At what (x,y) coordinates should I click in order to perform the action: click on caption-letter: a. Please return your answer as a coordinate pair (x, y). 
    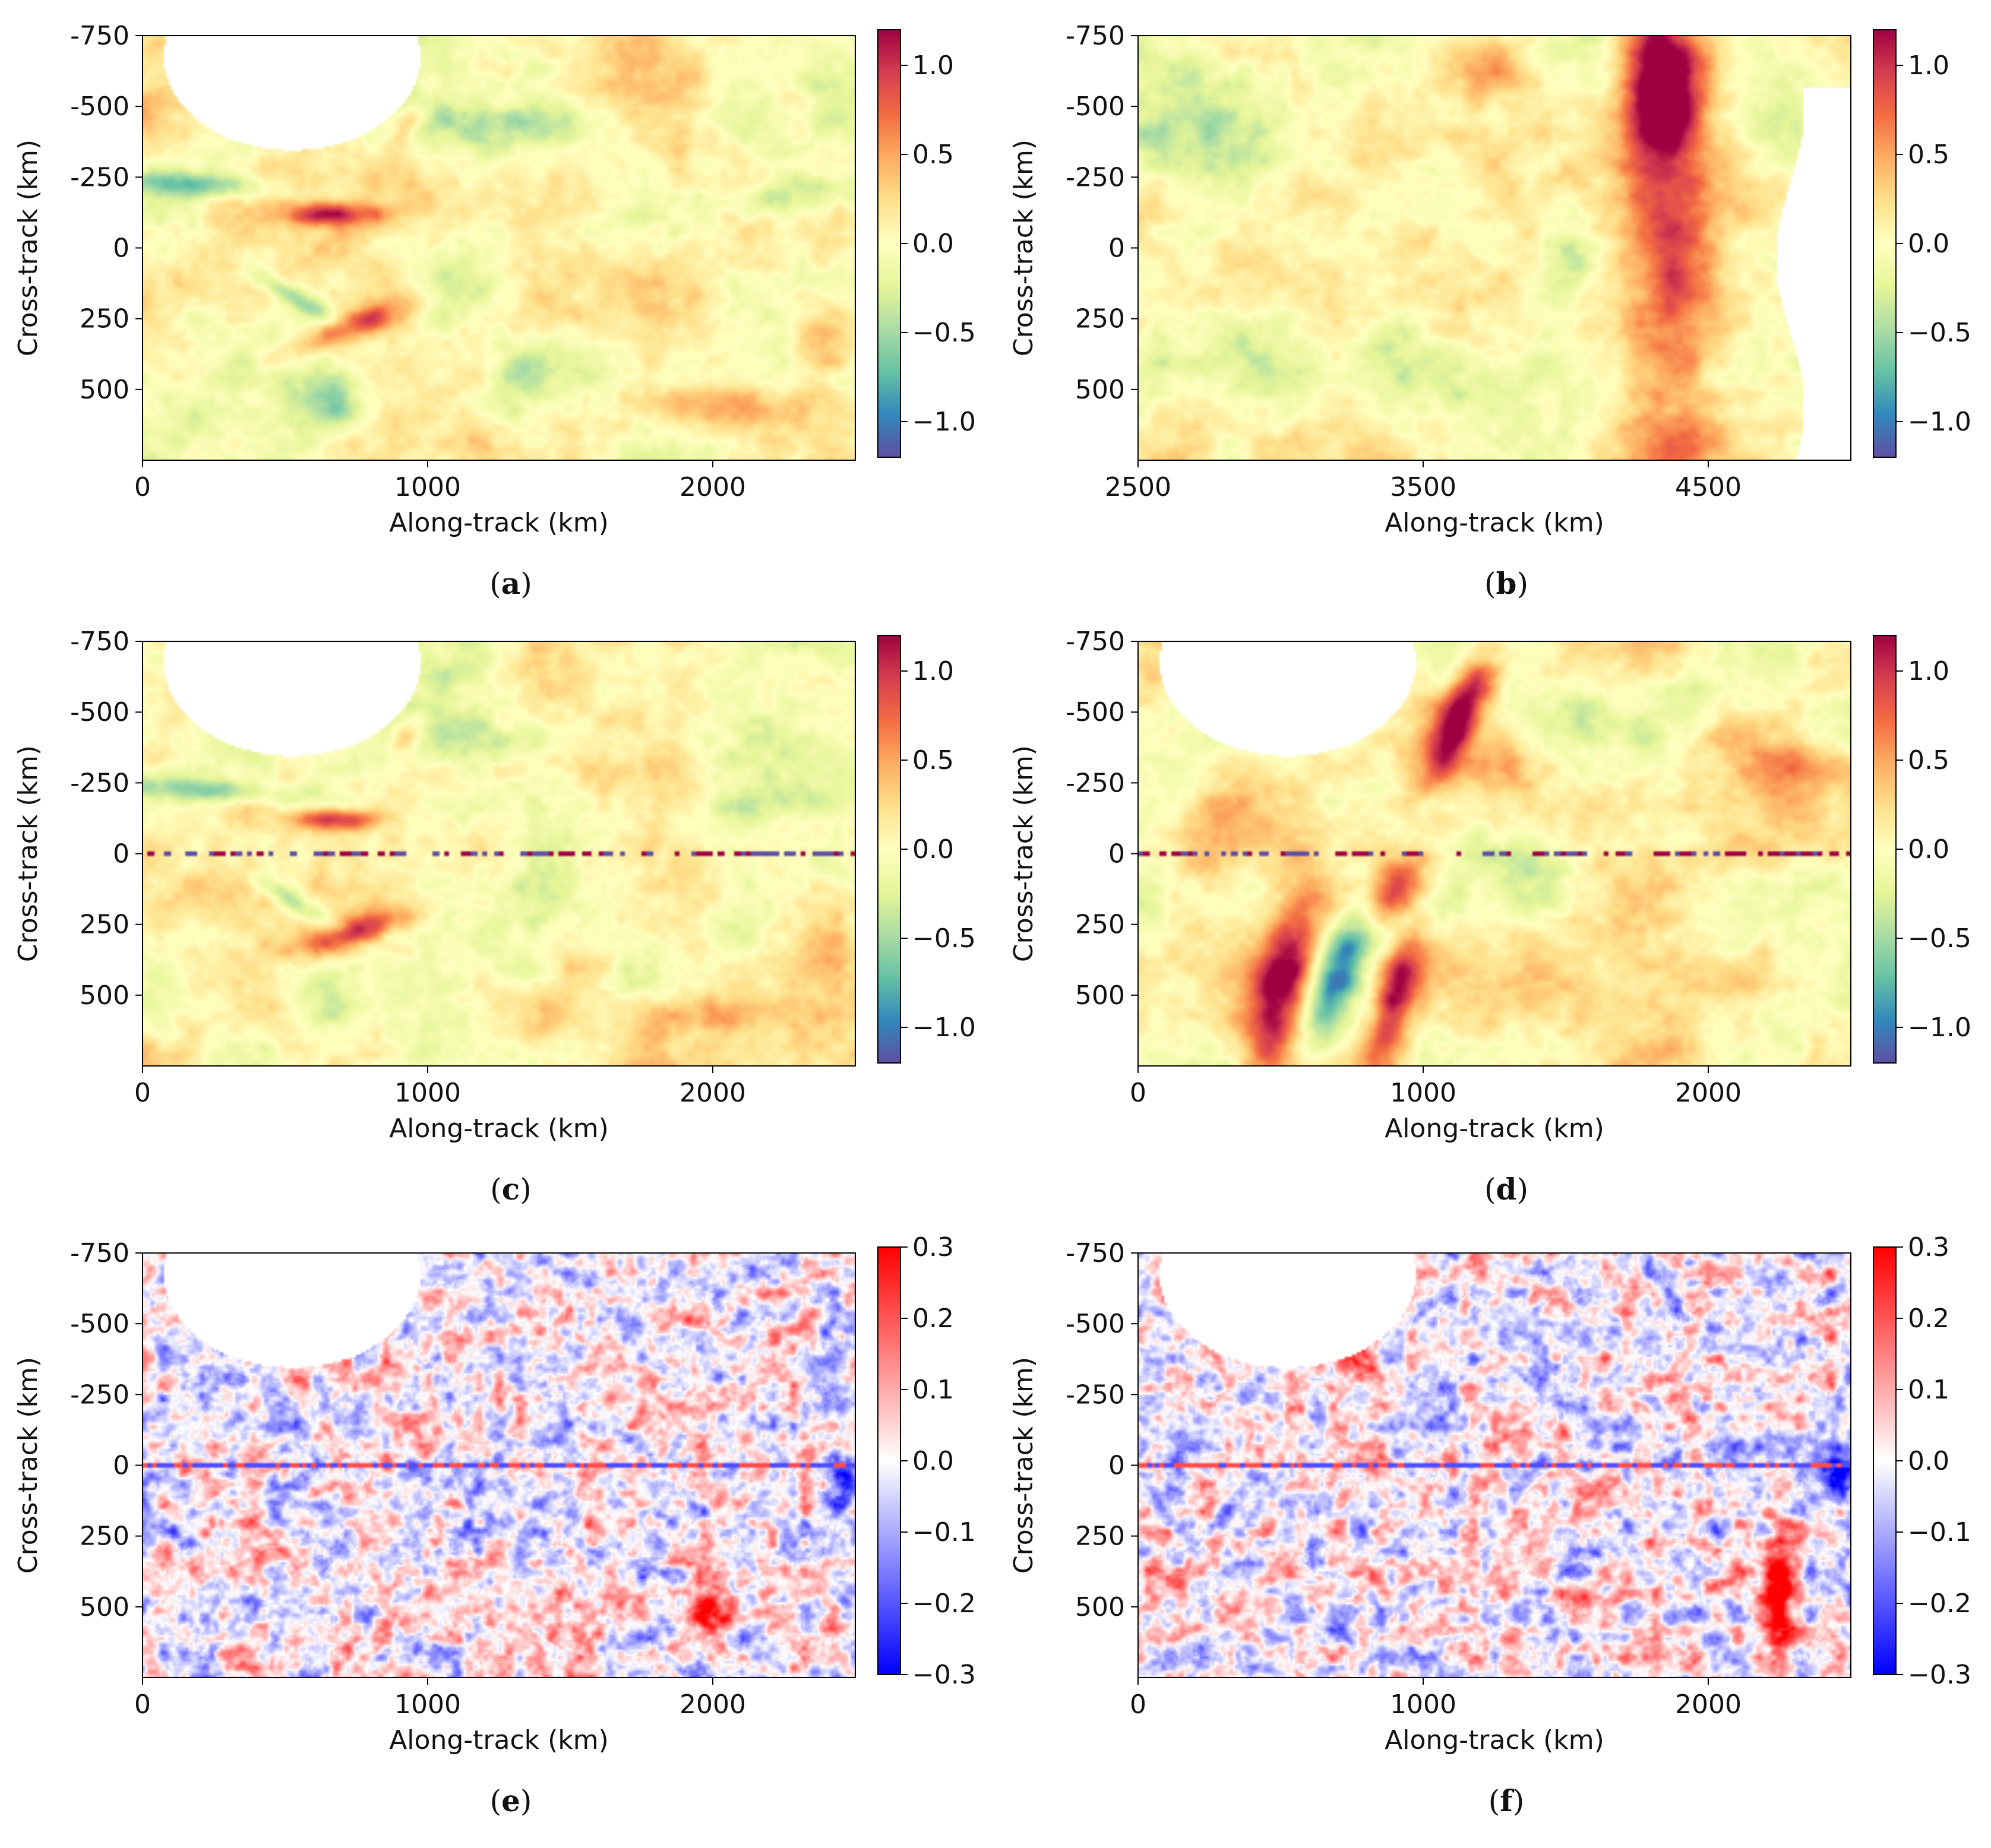
    Looking at the image, I should click on (510, 583).